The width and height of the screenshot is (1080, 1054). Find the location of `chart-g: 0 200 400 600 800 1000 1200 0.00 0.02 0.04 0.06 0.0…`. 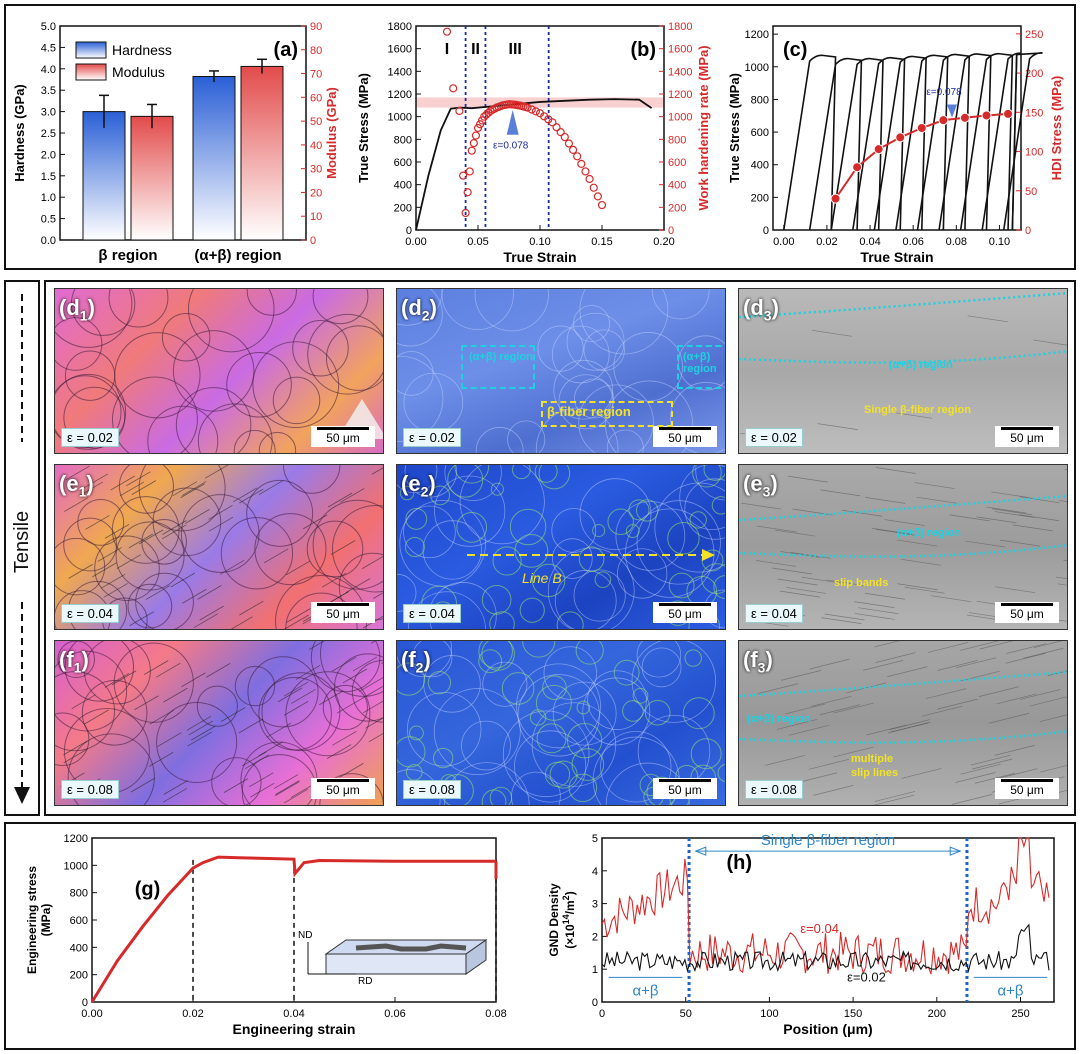

chart-g: 0 200 400 600 800 1000 1200 0.00 0.02 0.04 0.06 0.0… is located at coordinates (266, 935).